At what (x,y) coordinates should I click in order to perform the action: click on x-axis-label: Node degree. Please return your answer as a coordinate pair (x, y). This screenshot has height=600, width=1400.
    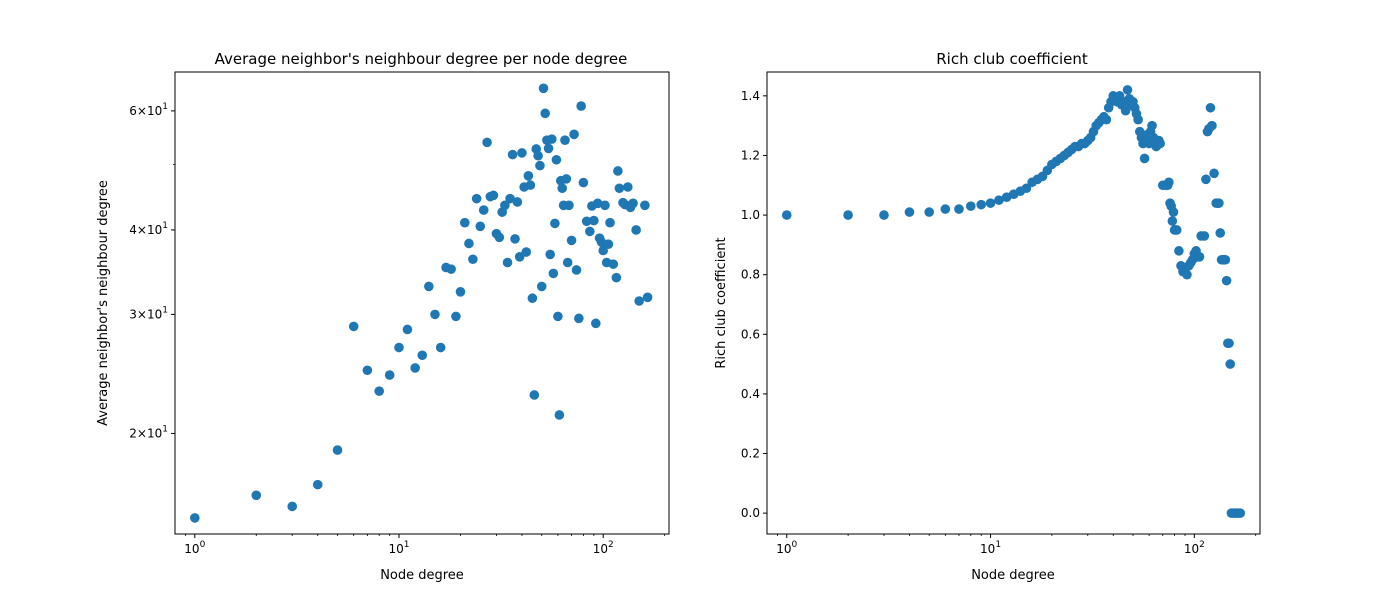
    Looking at the image, I should click on (1013, 575).